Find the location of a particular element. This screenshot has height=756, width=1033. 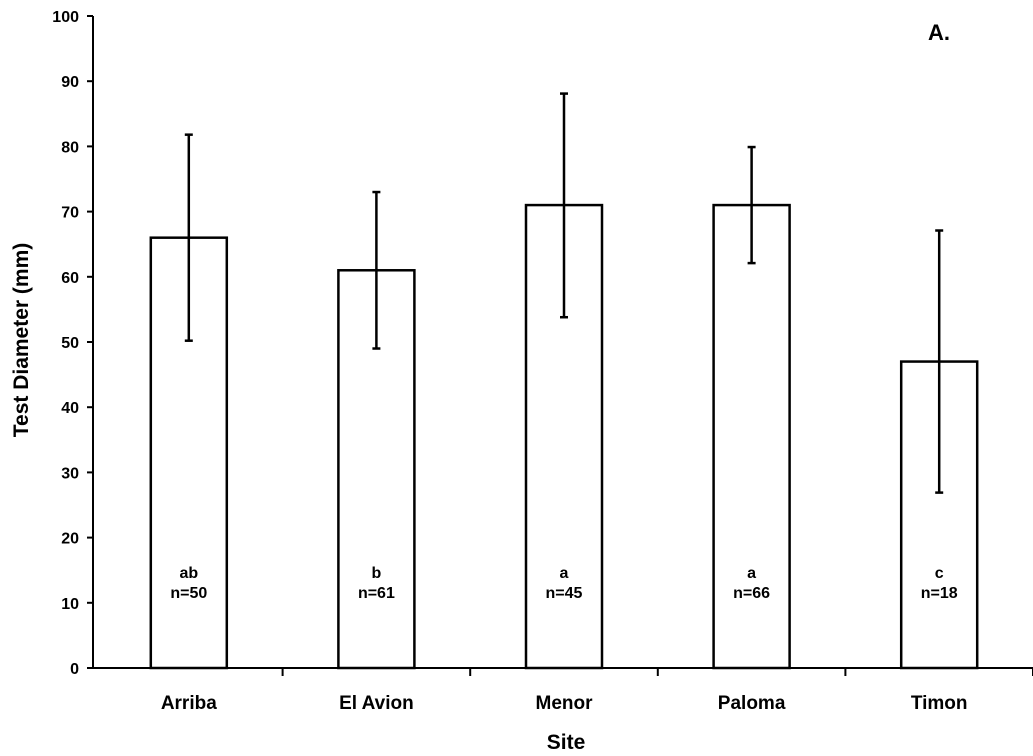

y-axis-title: Test Diameter (mm) is located at coordinates (21, 340).